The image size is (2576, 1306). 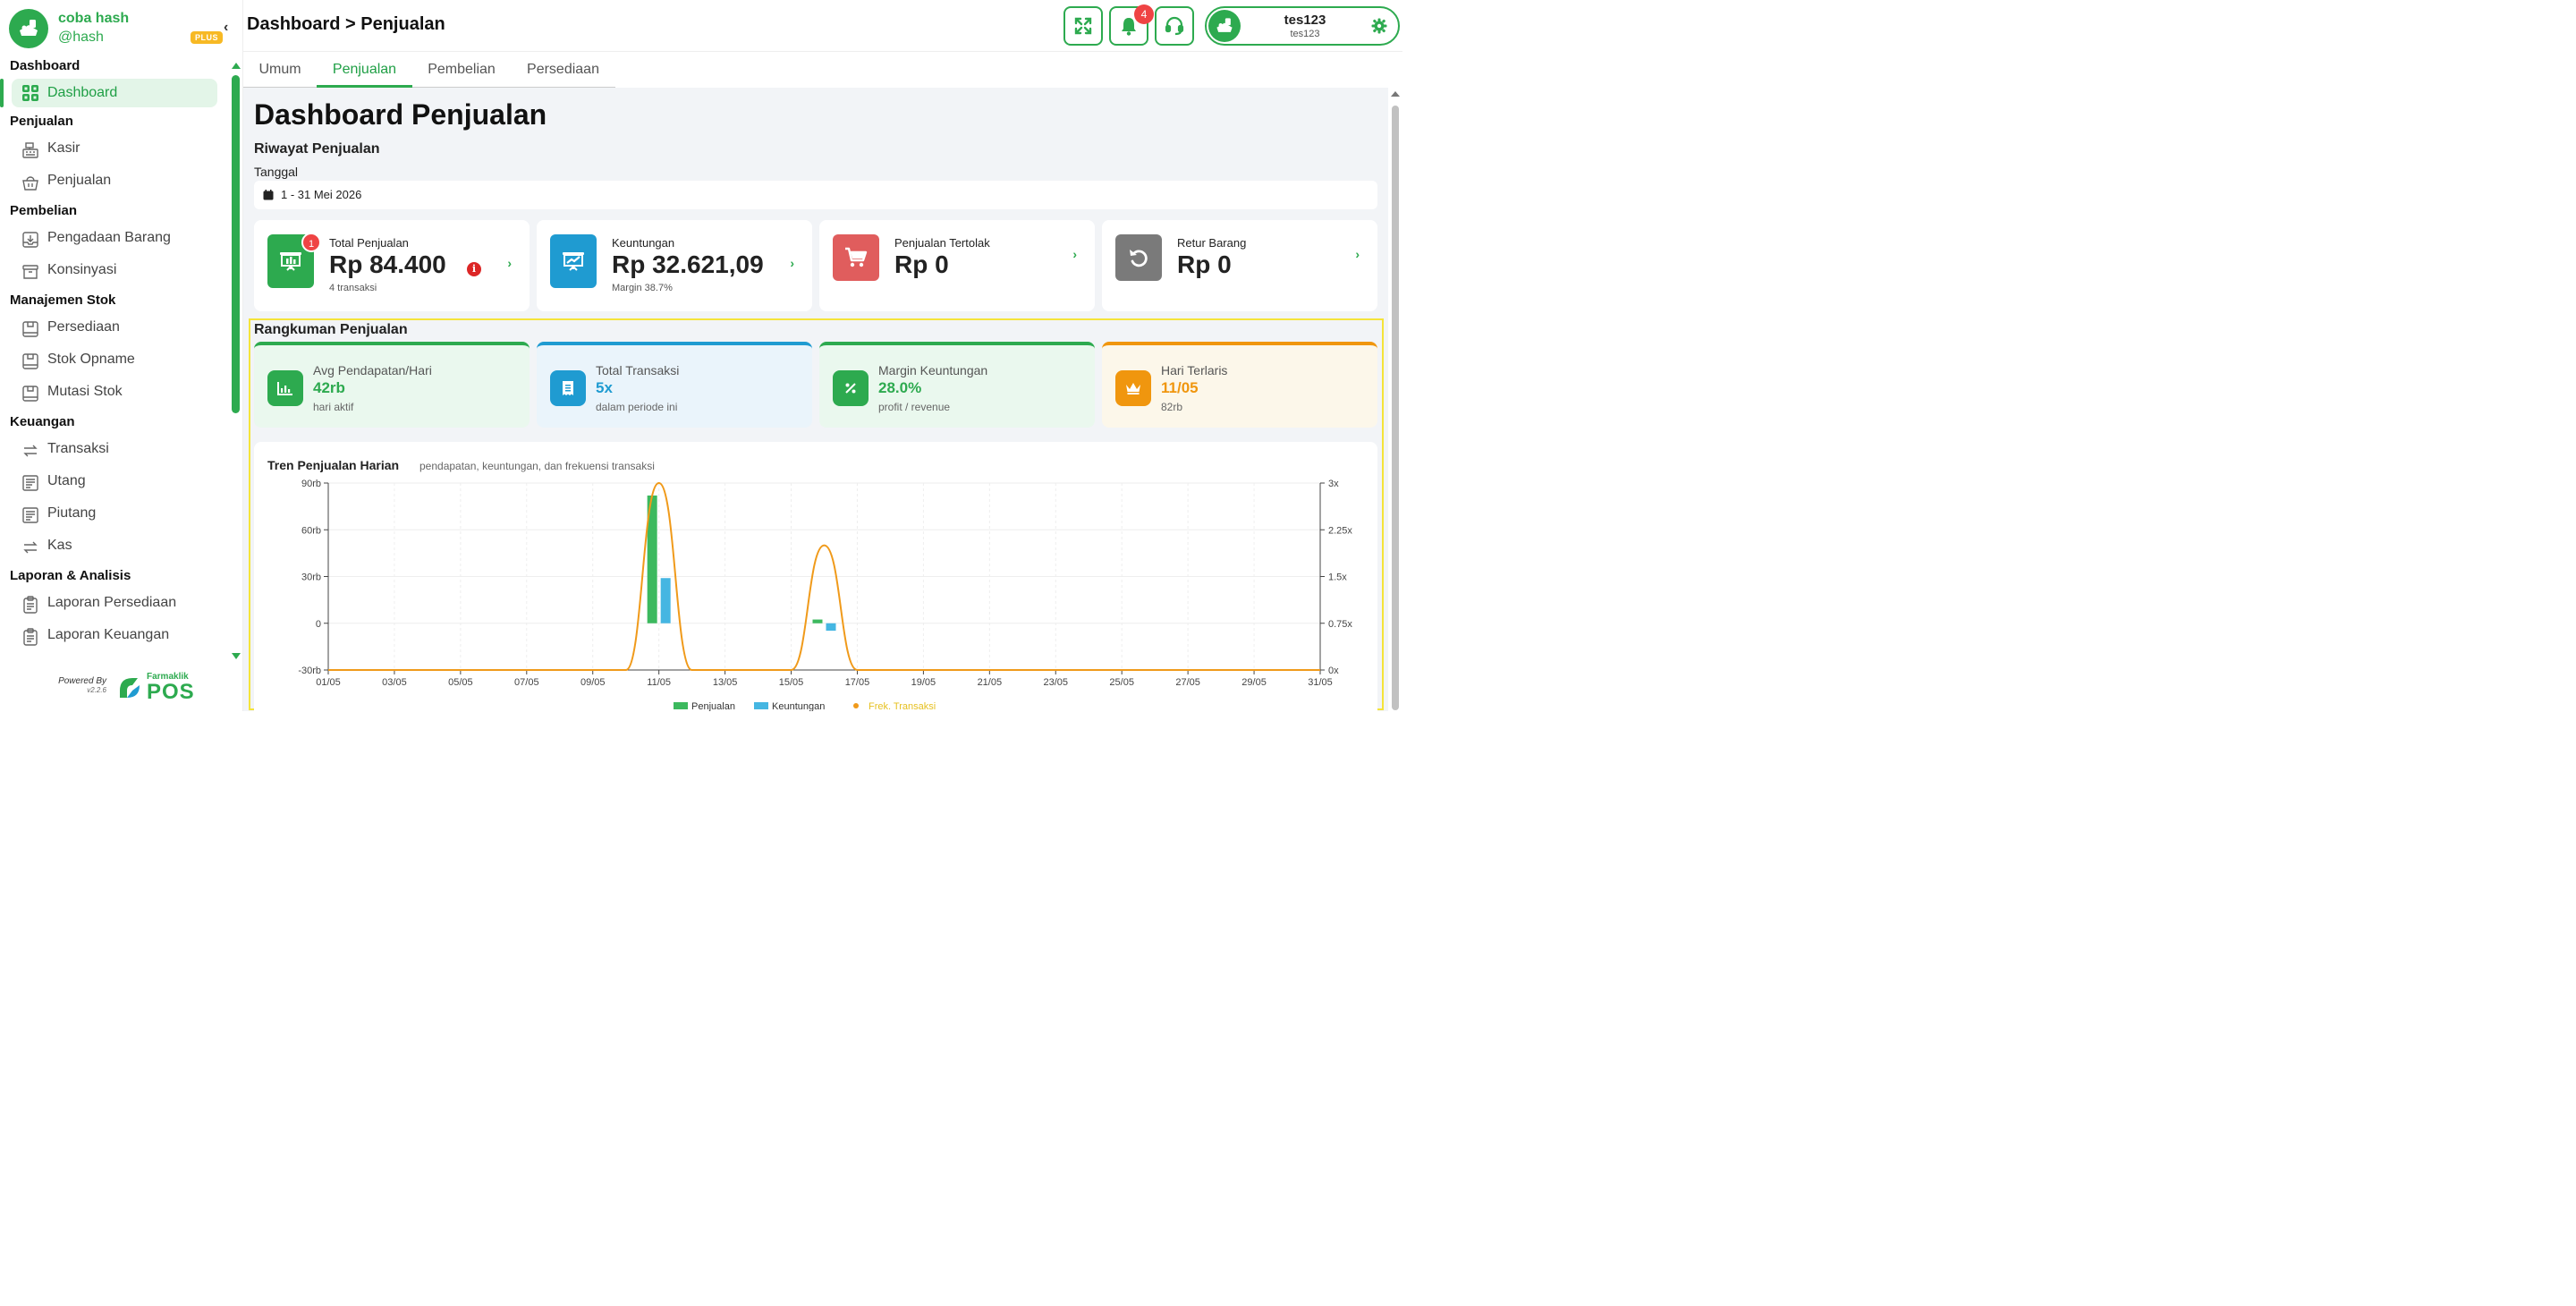 What do you see at coordinates (856, 257) in the screenshot?
I see `cart-icon` at bounding box center [856, 257].